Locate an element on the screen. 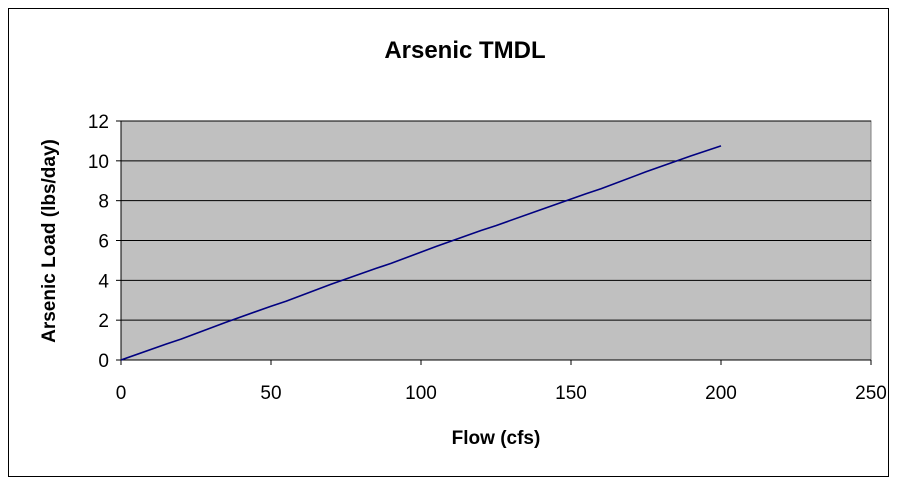 The image size is (901, 479). x-tick-label: 150 is located at coordinates (571, 393).